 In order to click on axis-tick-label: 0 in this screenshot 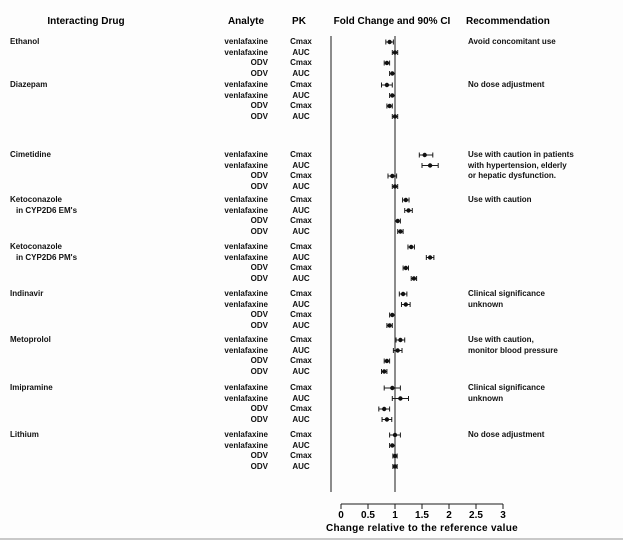, I will do `click(341, 515)`.